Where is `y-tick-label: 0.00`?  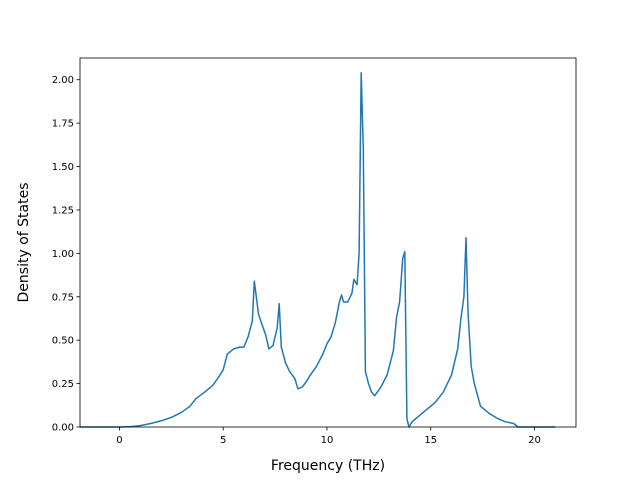
y-tick-label: 0.00 is located at coordinates (63, 428).